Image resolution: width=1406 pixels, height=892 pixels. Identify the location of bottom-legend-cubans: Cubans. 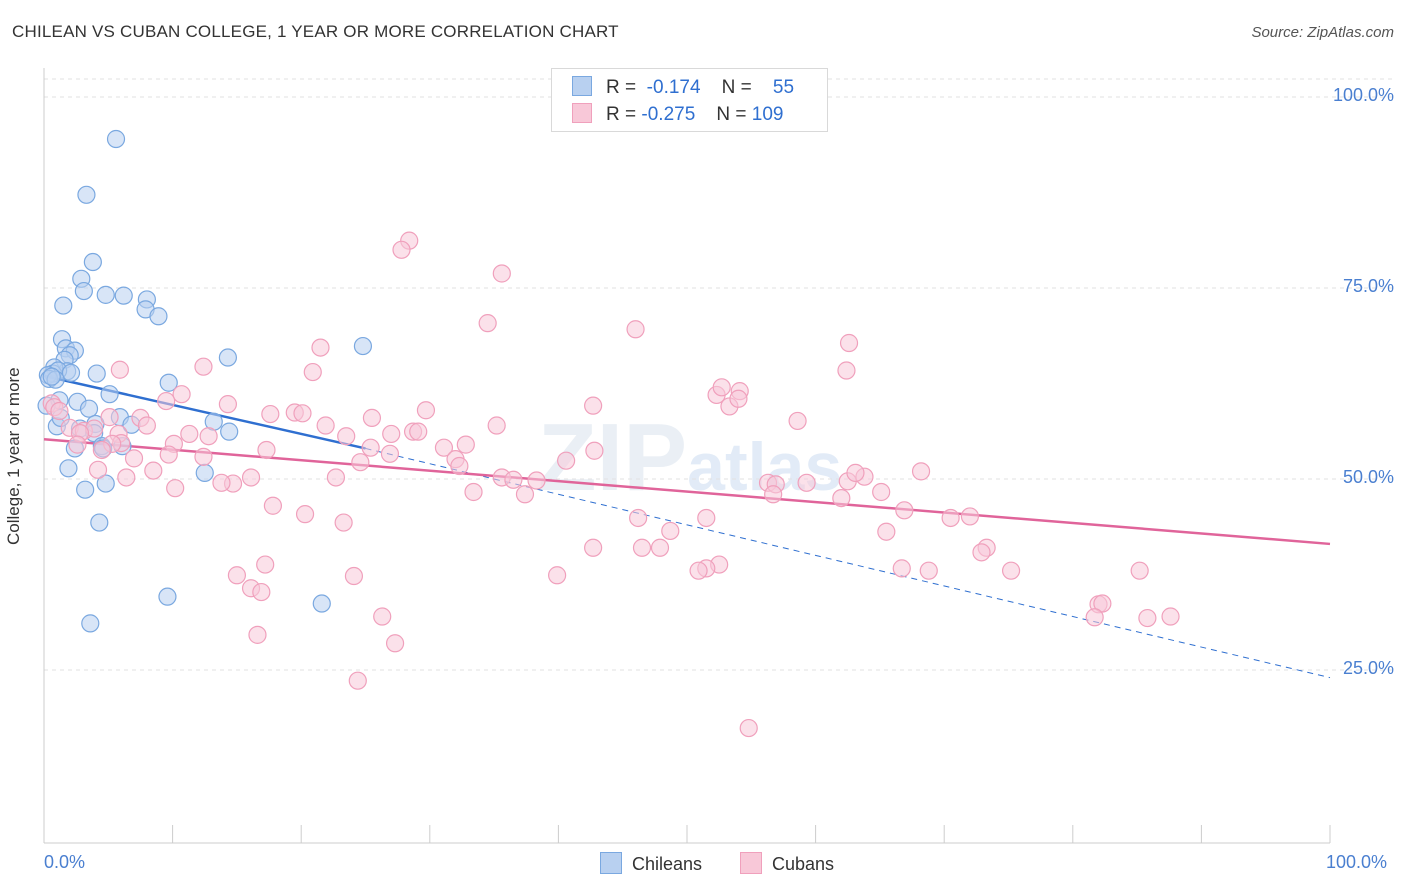
(787, 863).